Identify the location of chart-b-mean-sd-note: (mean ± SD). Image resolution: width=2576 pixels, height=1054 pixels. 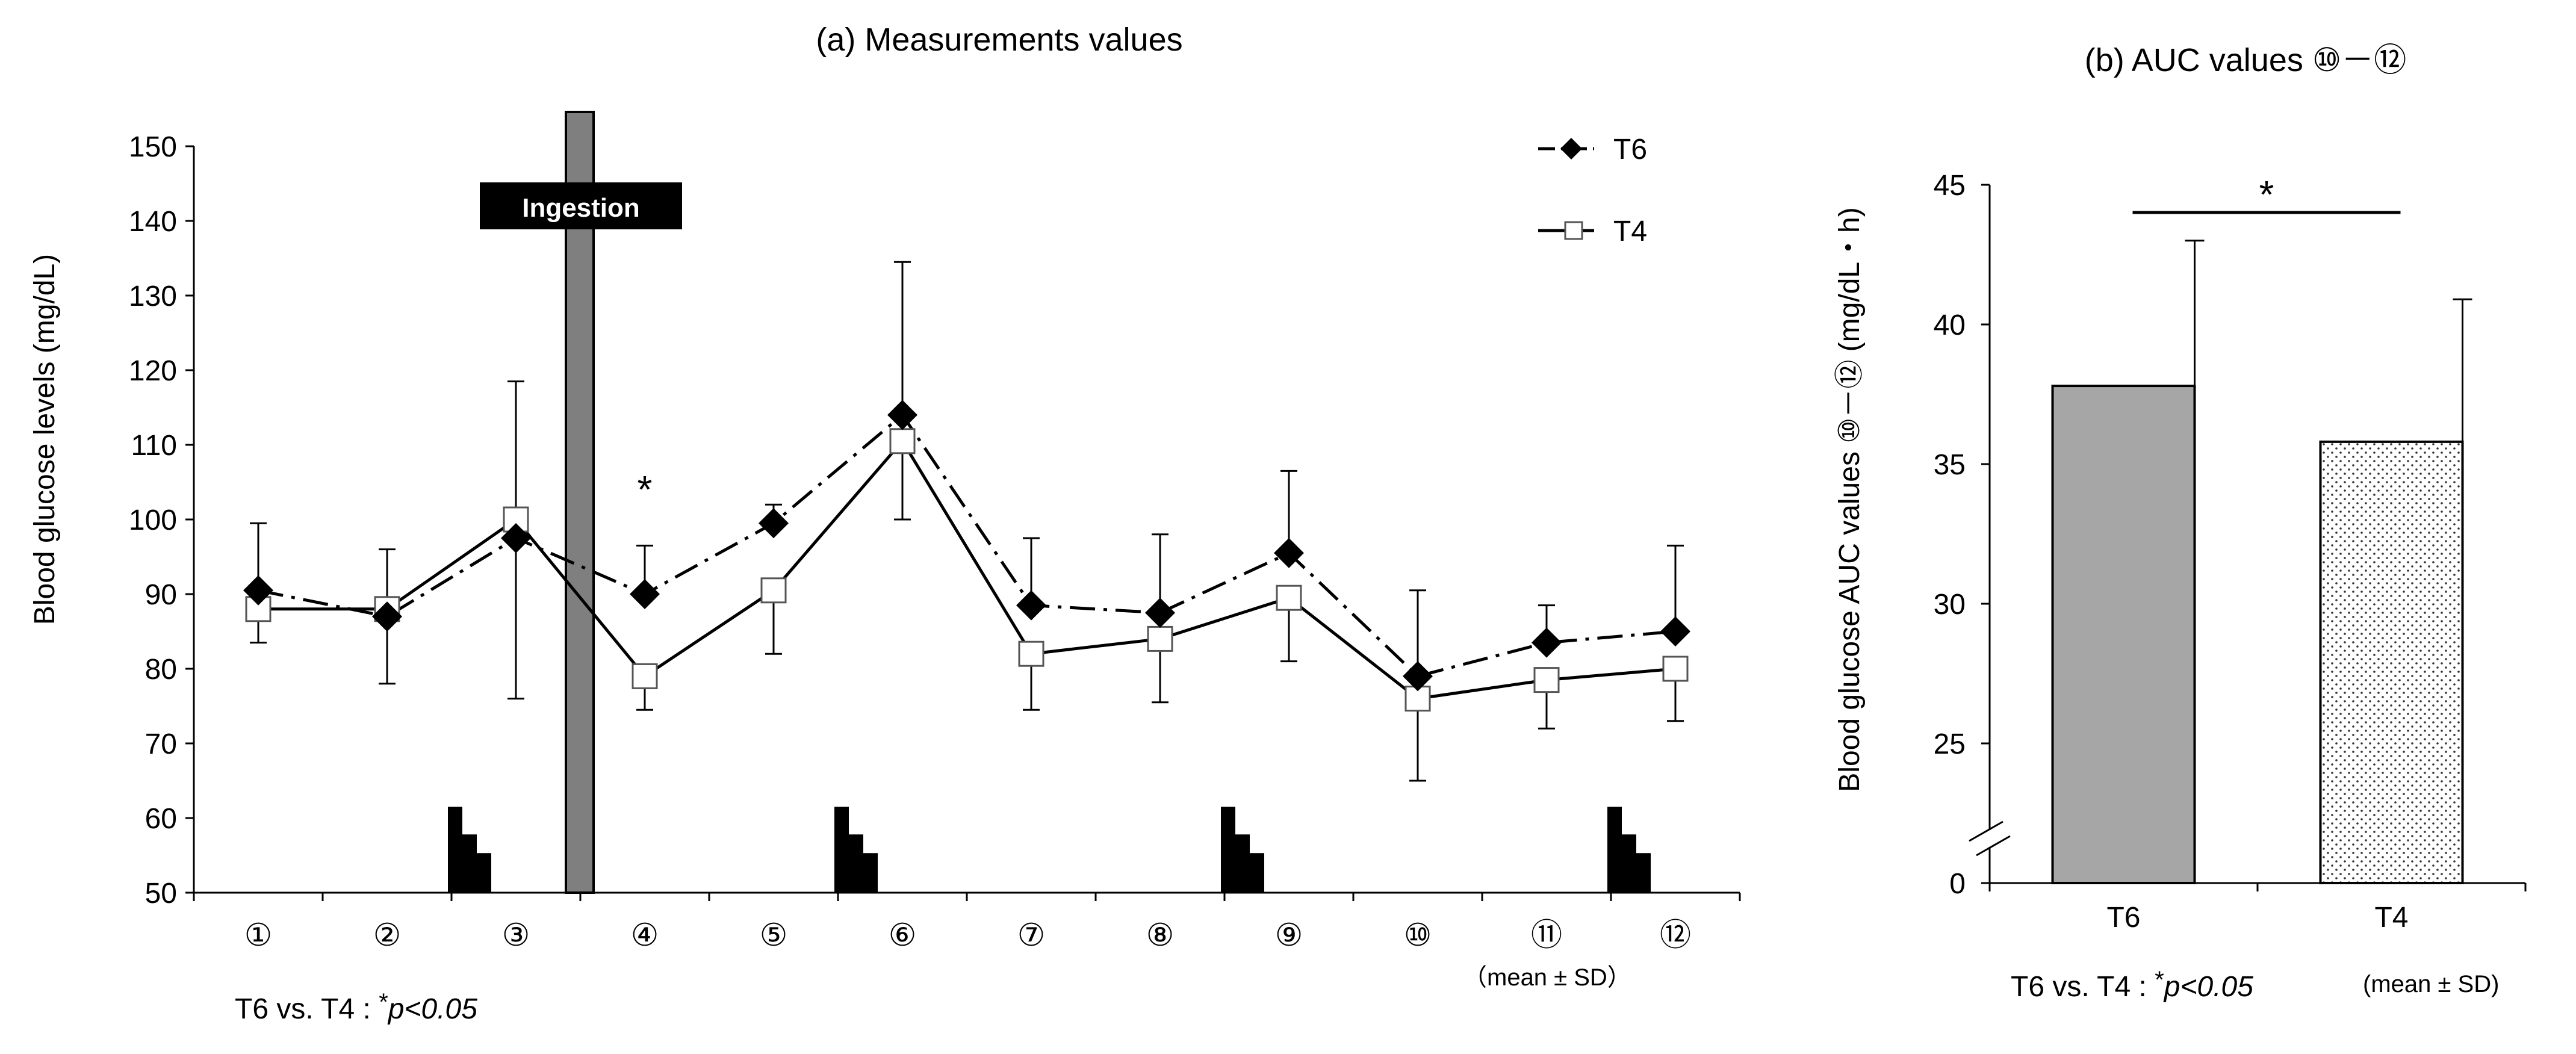
(2431, 984).